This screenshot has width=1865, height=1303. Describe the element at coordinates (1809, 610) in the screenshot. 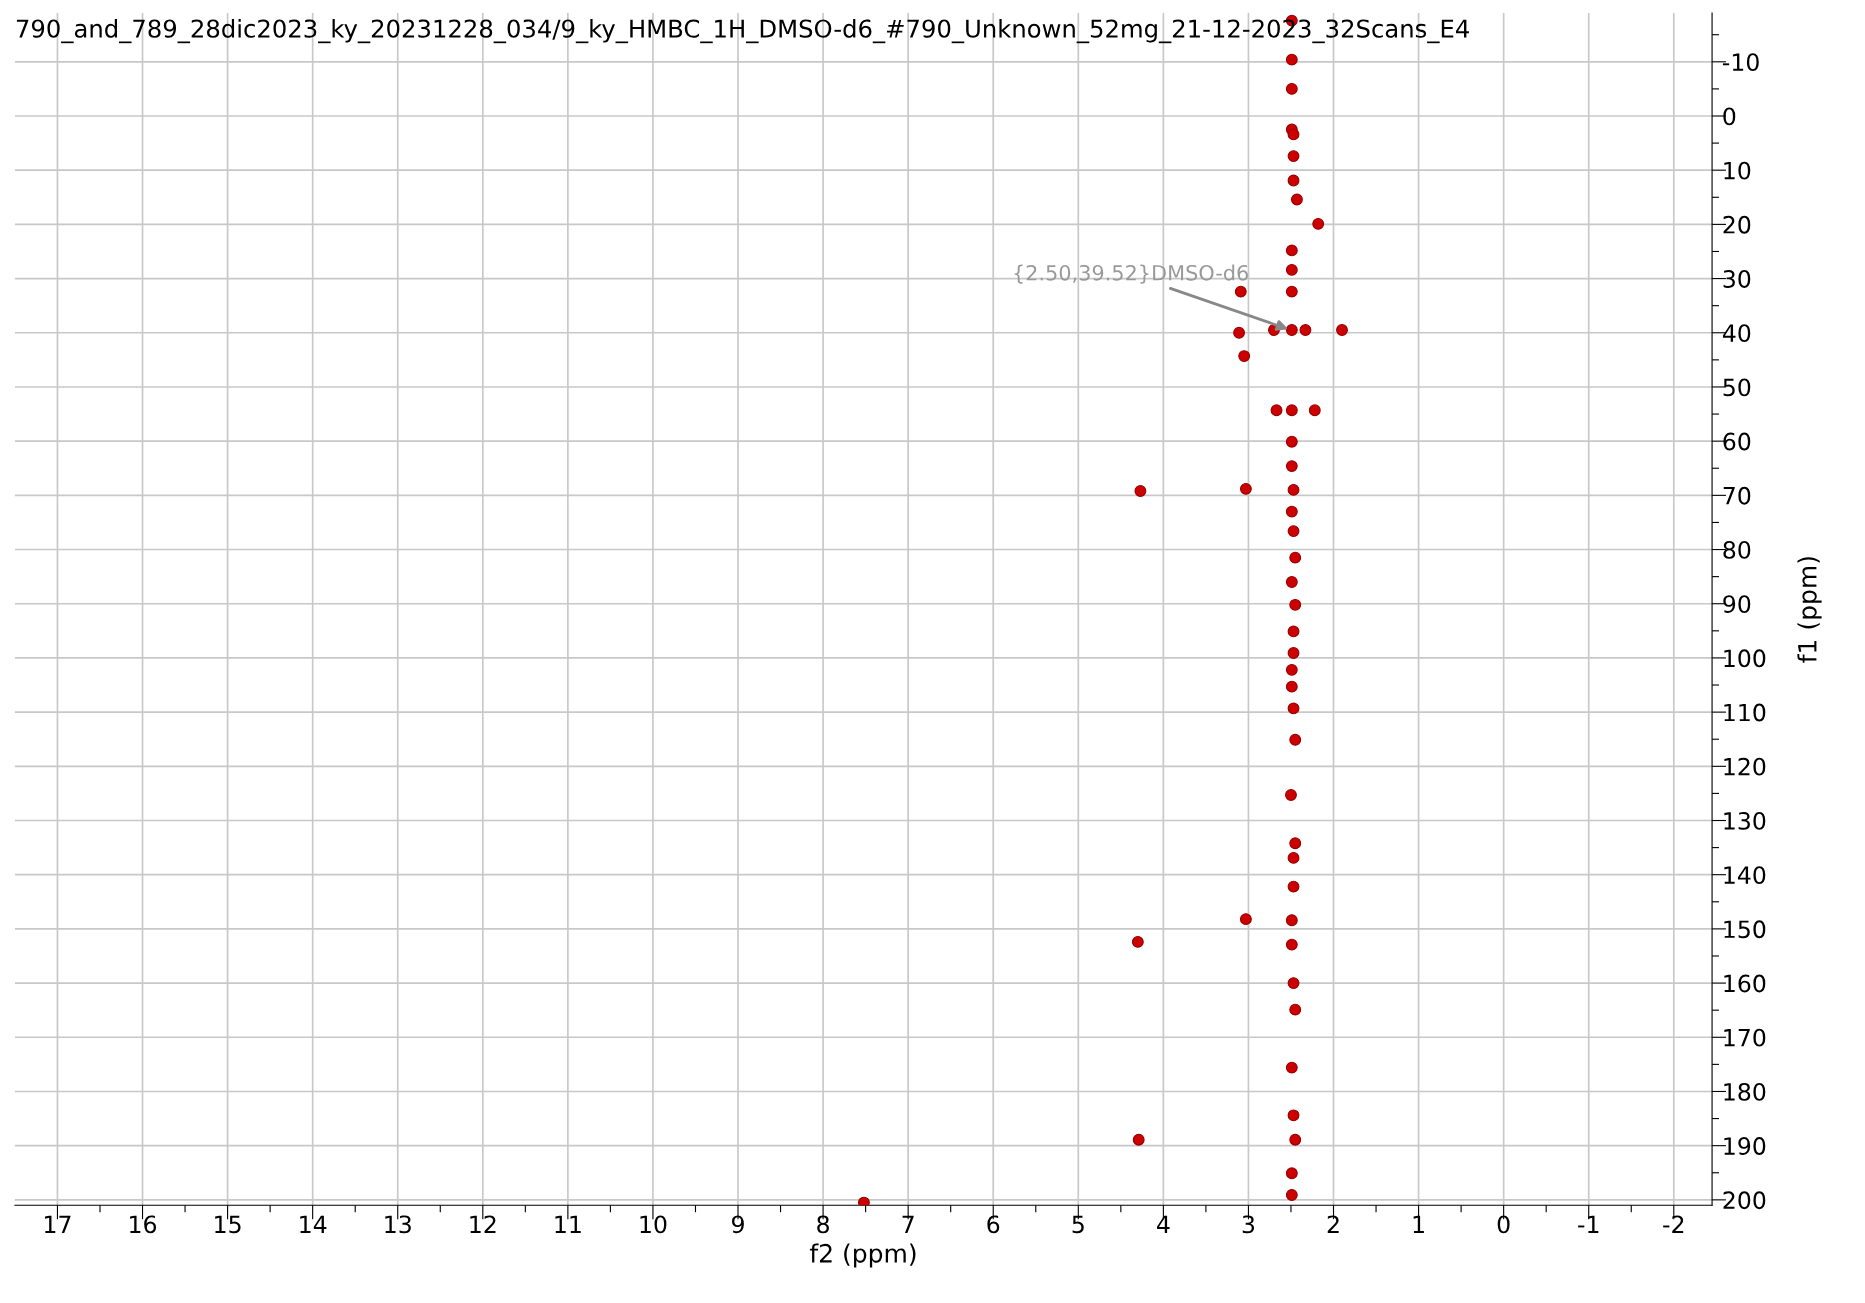

I see `y-axis-title: f1 (ppm)` at that location.